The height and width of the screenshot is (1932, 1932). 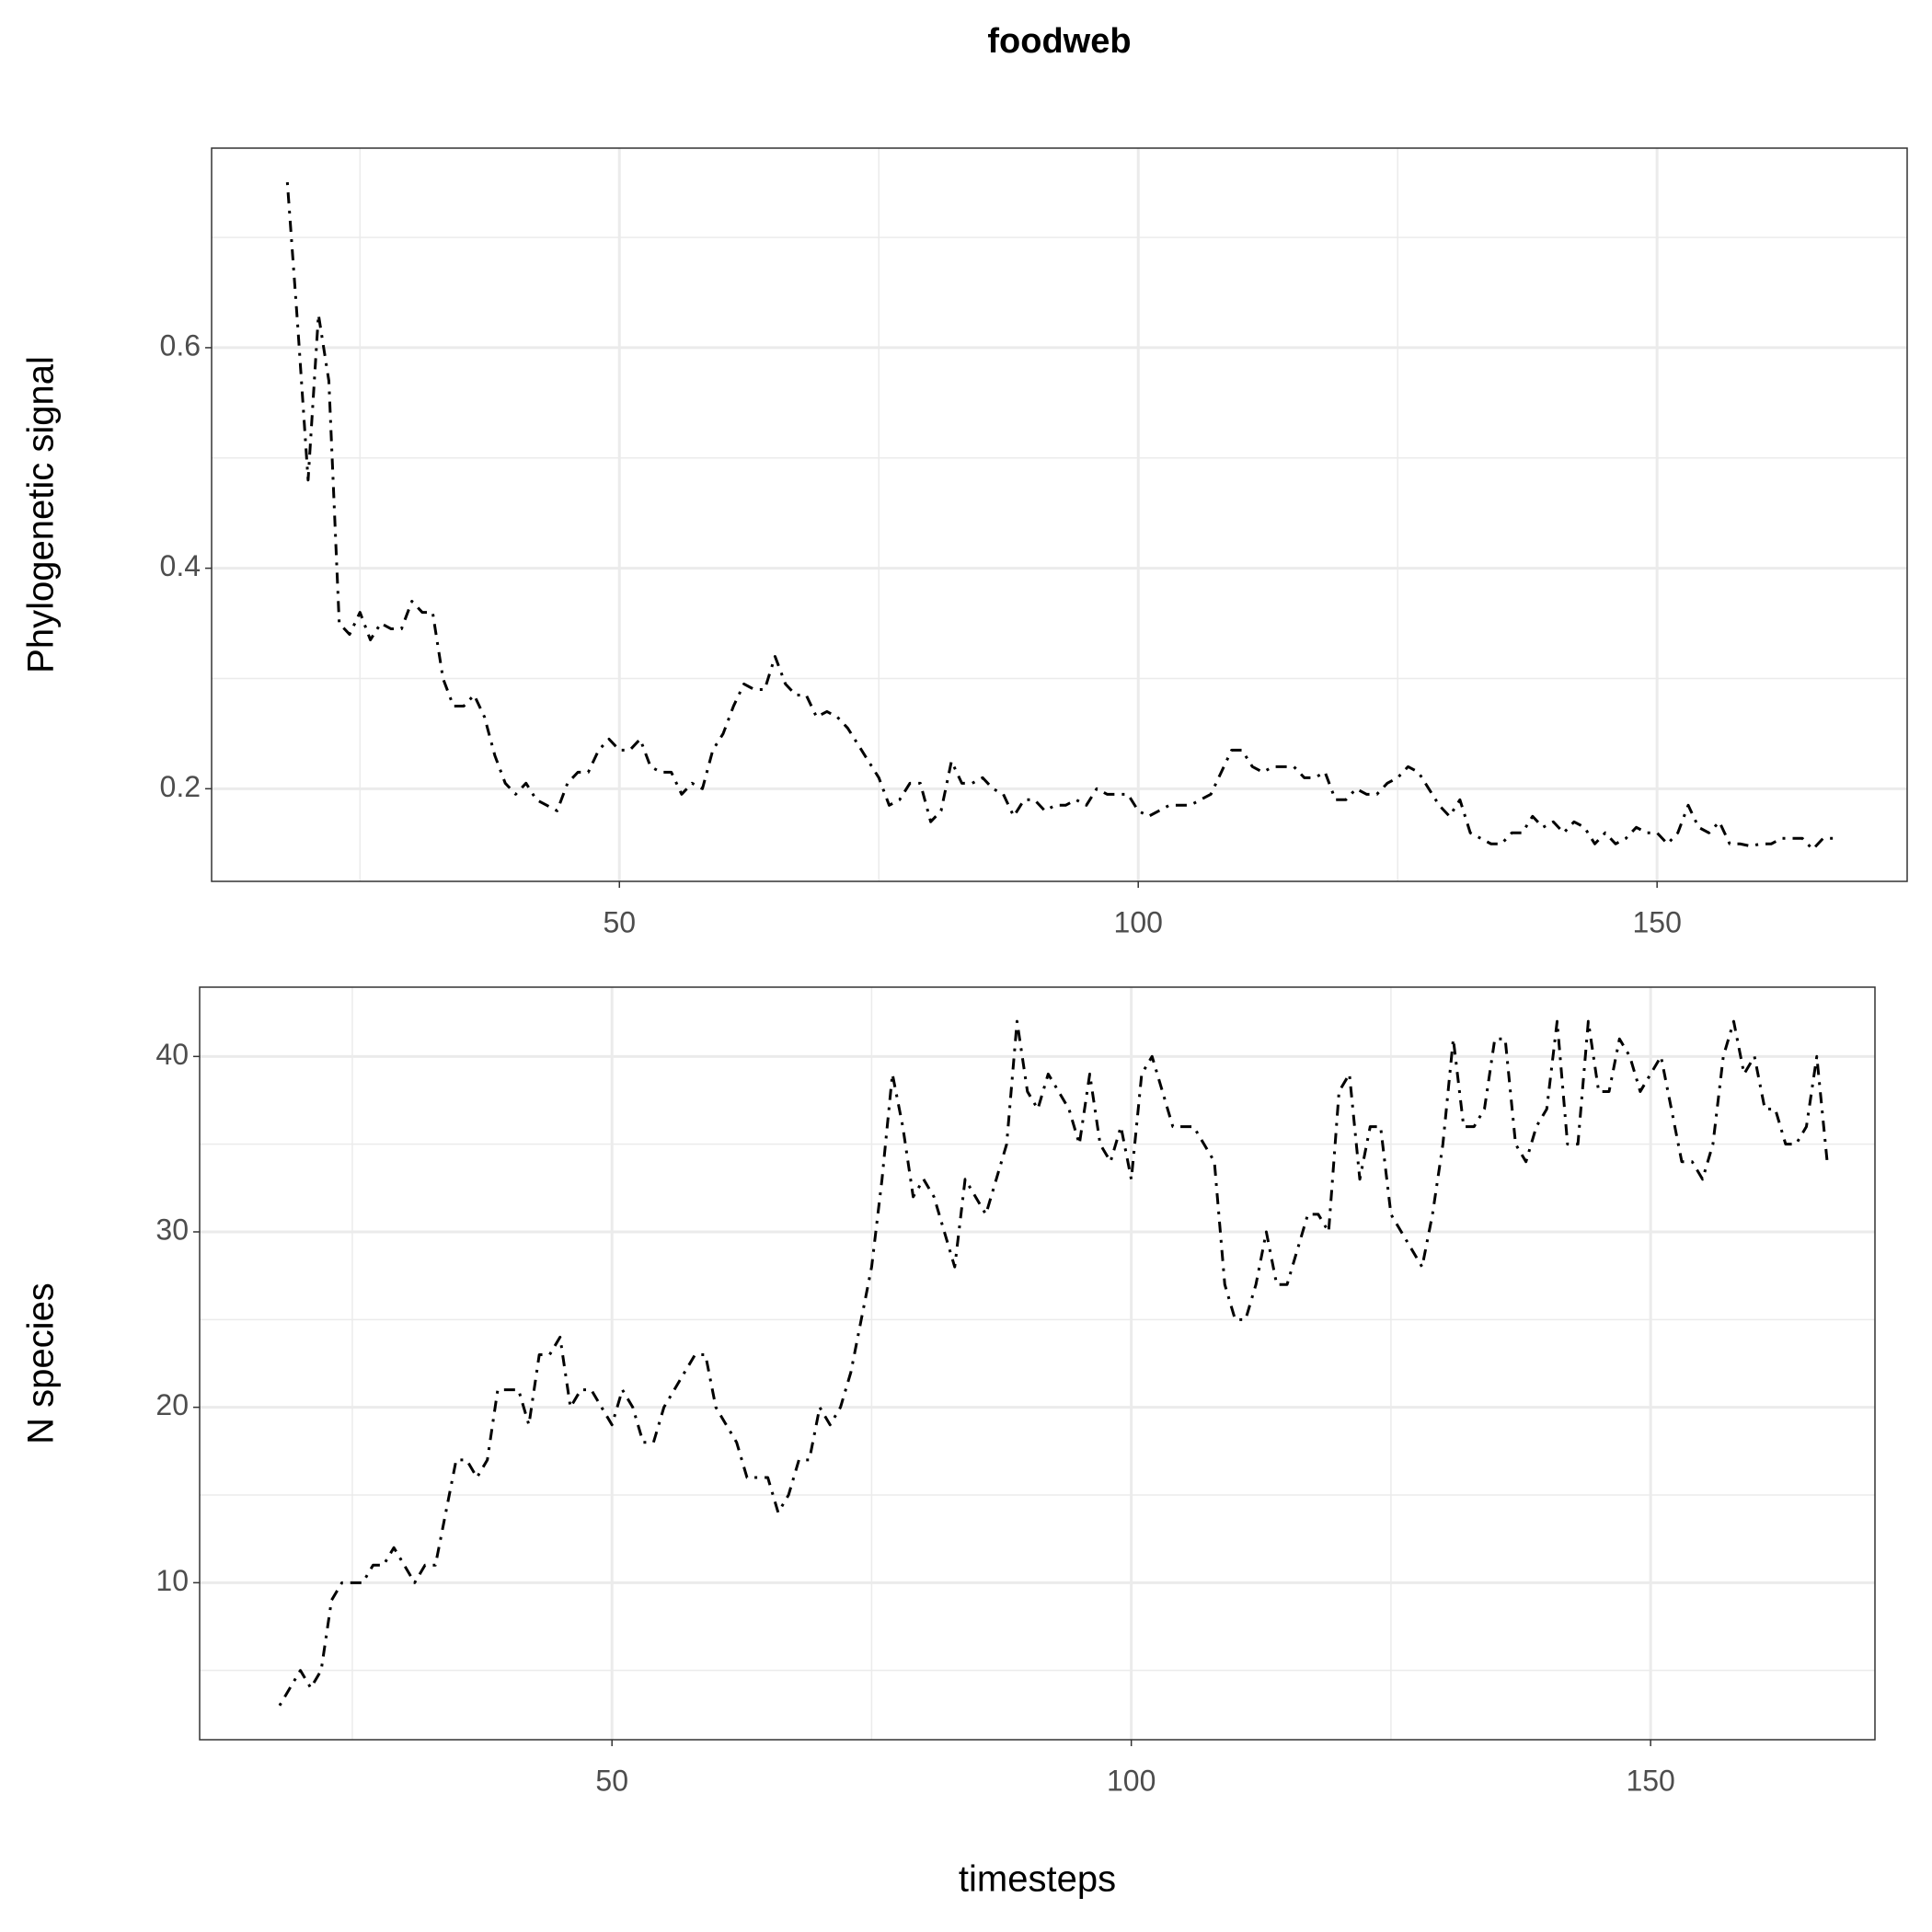 I want to click on y-tick-label: 0.4, so click(x=180, y=565).